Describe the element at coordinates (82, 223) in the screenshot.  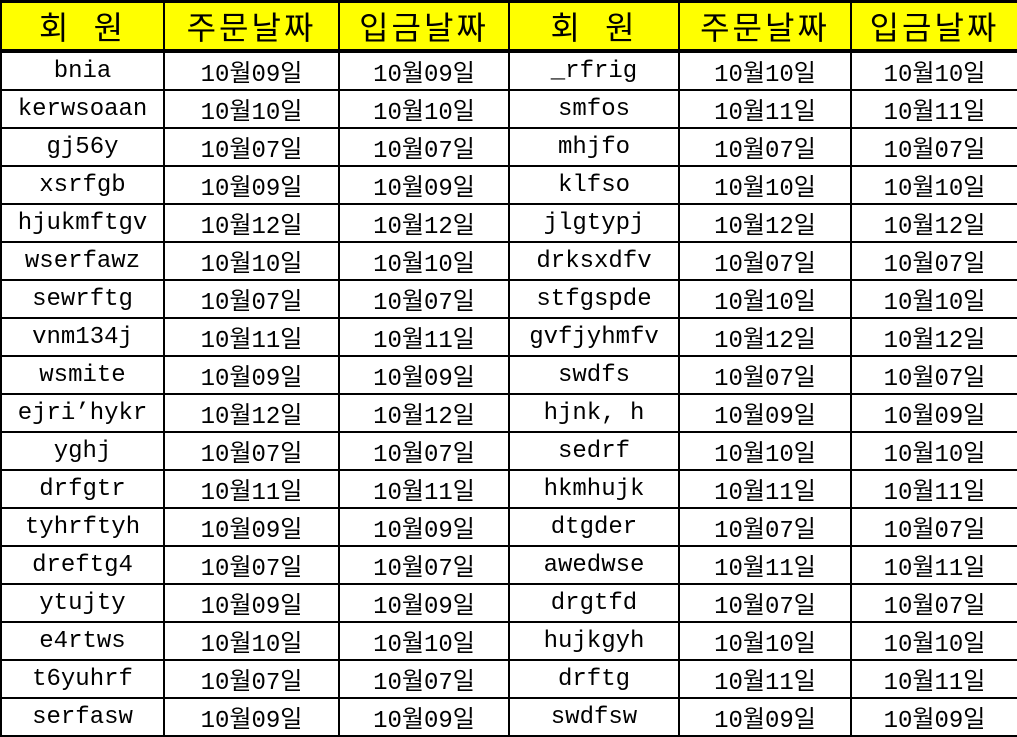
I see `member-cell: hjukmftgv` at that location.